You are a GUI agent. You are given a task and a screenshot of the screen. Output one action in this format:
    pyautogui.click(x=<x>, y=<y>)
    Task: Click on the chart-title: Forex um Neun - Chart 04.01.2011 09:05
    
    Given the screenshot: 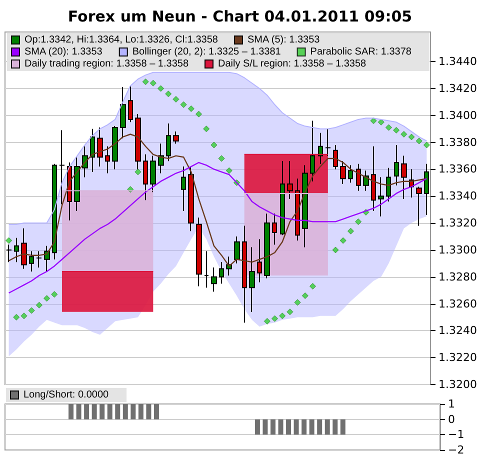 What is the action you would take?
    pyautogui.click(x=240, y=17)
    